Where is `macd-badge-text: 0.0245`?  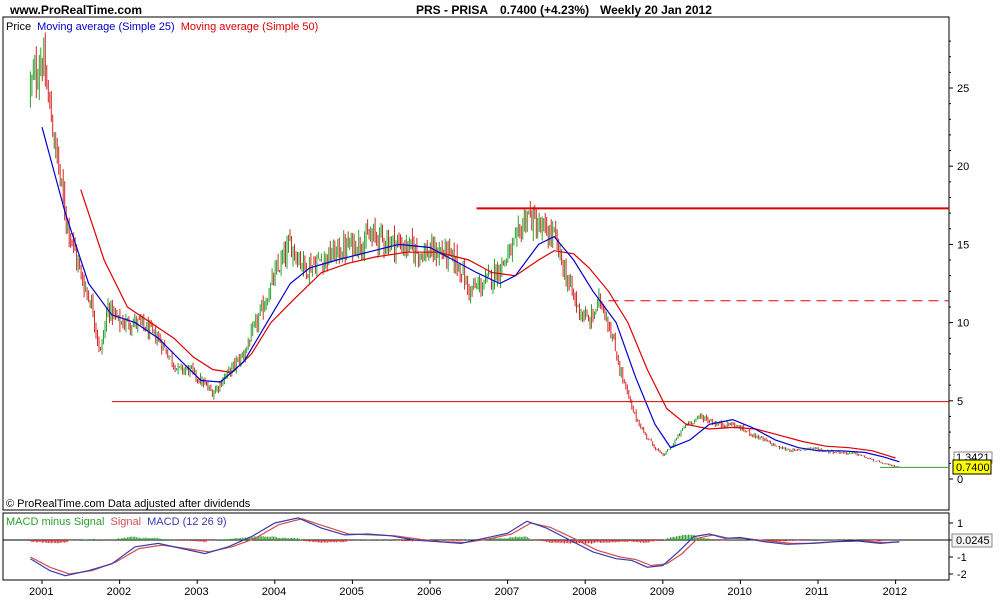
macd-badge-text: 0.0245 is located at coordinates (973, 541).